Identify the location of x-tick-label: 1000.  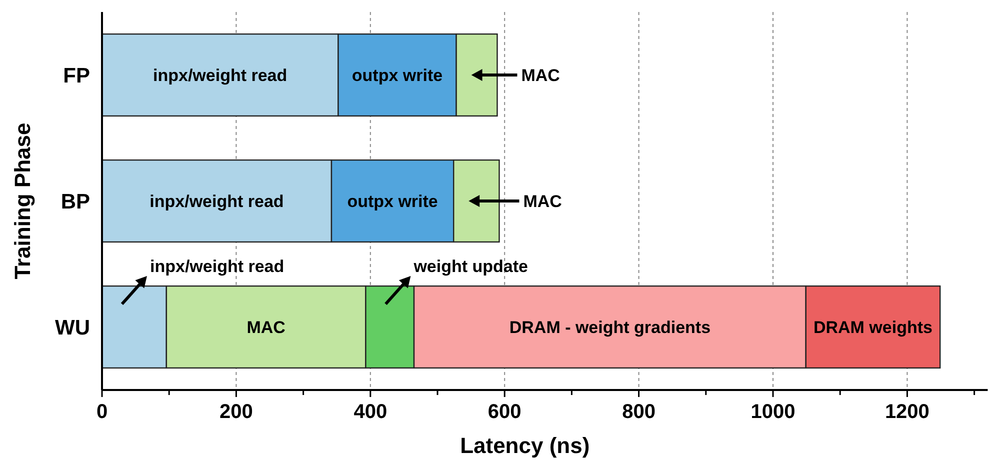
(773, 412).